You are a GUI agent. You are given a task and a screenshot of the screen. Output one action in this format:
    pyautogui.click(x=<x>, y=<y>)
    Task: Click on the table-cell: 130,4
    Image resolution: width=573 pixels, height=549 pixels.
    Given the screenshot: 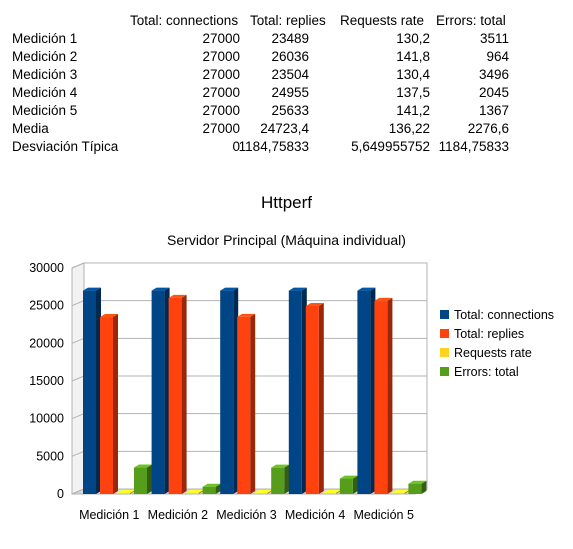 What is the action you would take?
    pyautogui.click(x=413, y=74)
    